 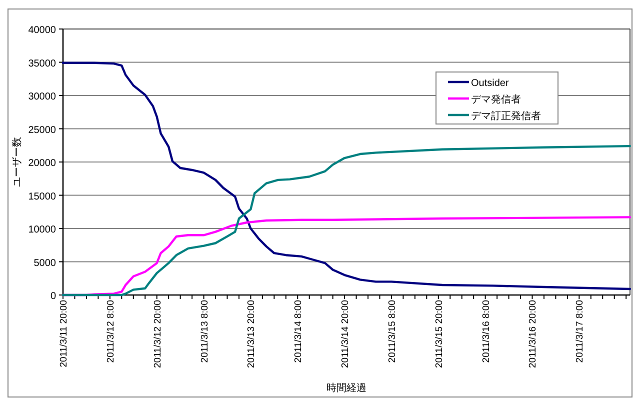 What do you see at coordinates (45, 263) in the screenshot?
I see `y-tick-label: 5000` at bounding box center [45, 263].